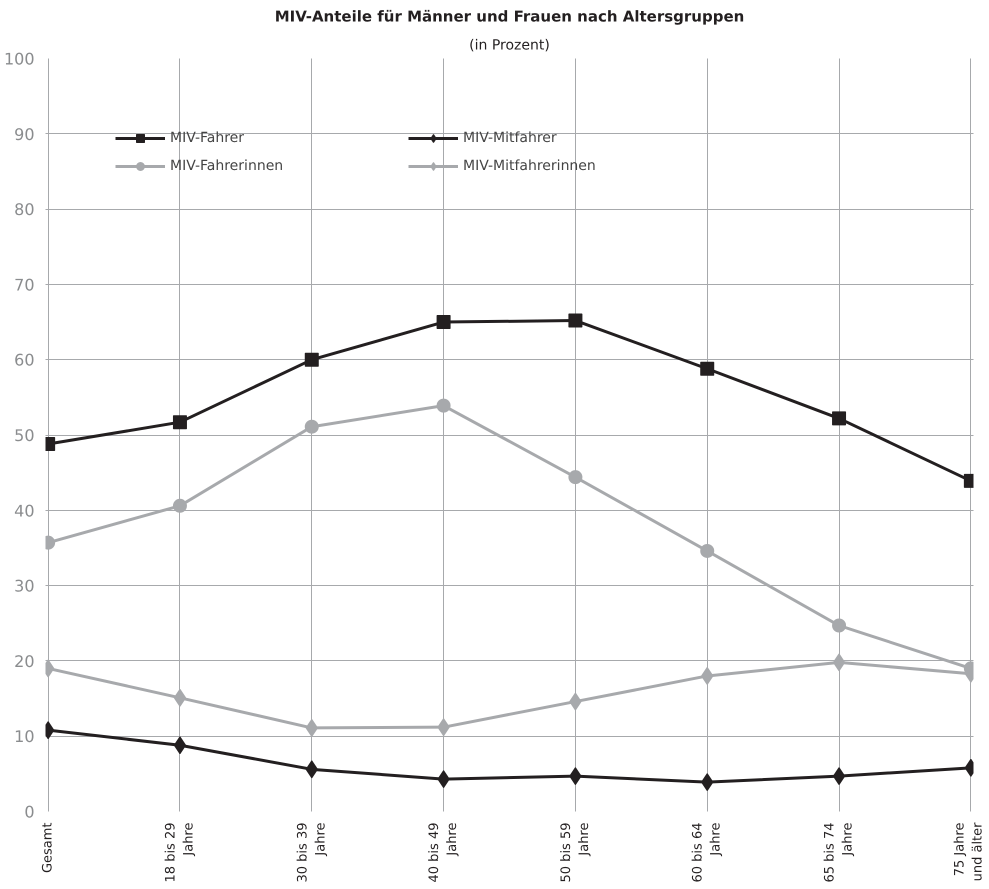  What do you see at coordinates (311, 852) in the screenshot?
I see `x-tick-label: 30 bis 39 Jahre` at bounding box center [311, 852].